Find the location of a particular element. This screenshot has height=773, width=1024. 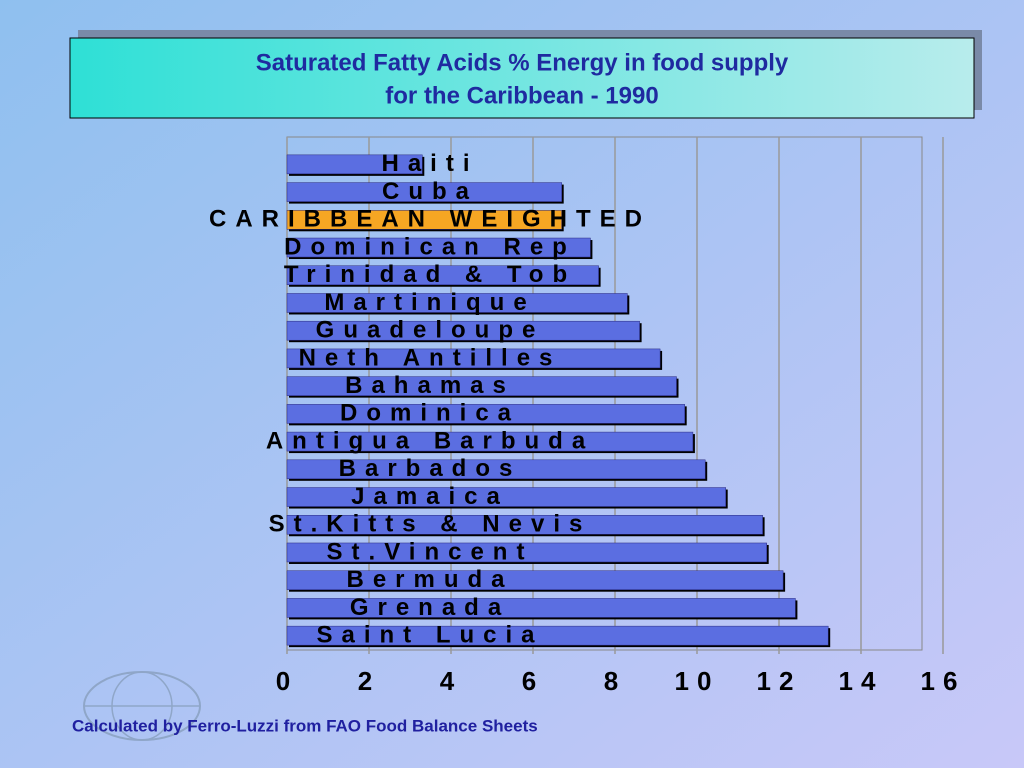

y-tick-label: Antigua Barbuda is located at coordinates (430, 440).